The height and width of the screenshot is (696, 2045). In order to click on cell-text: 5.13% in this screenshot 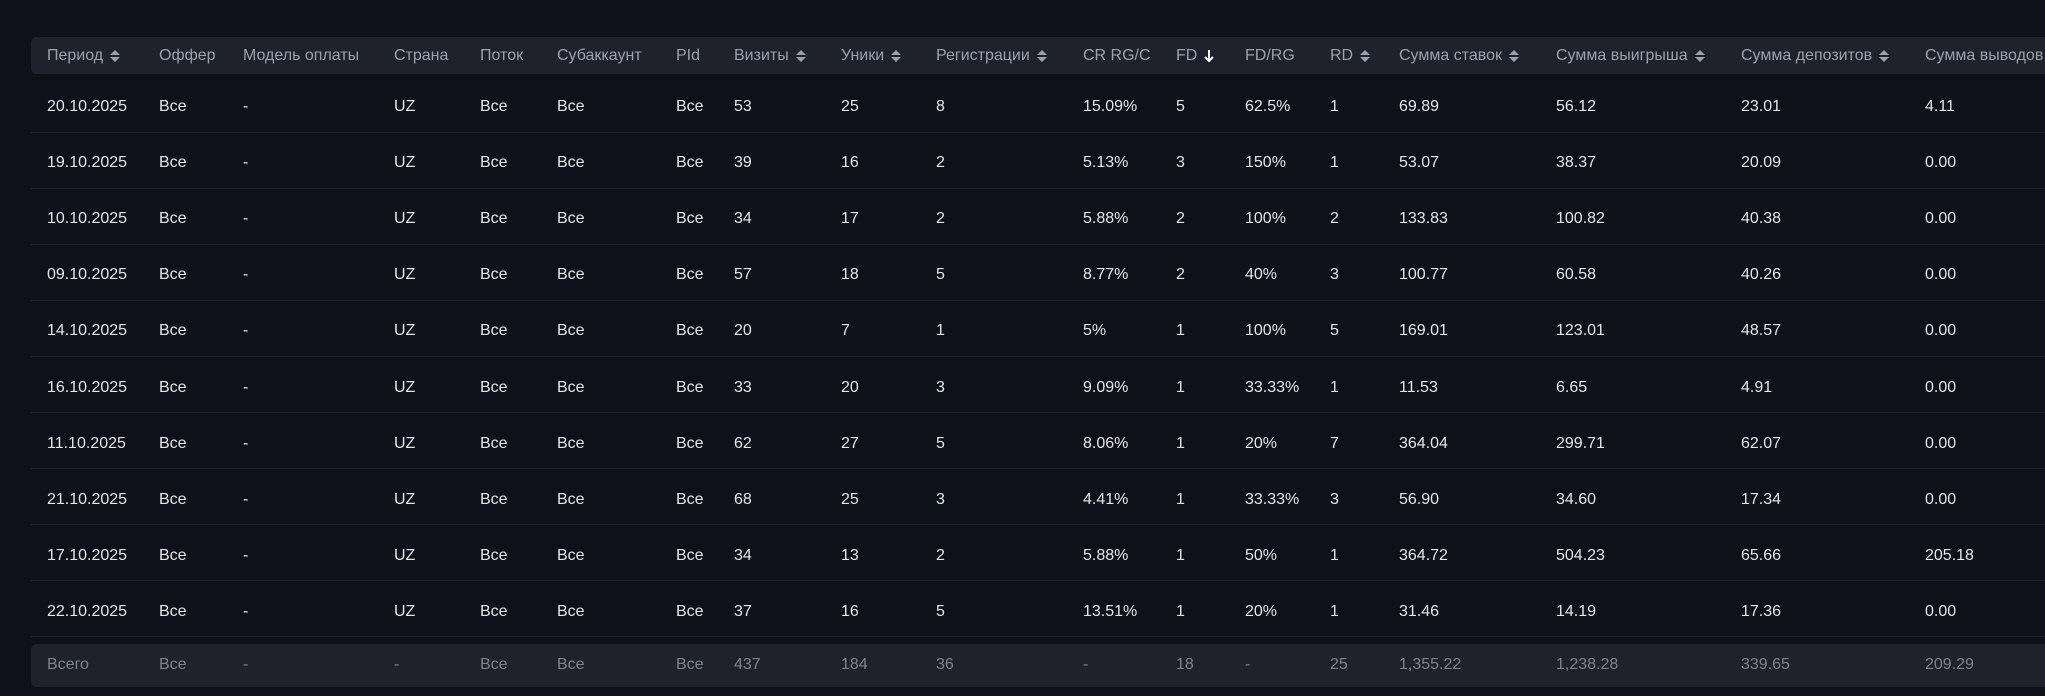, I will do `click(1106, 163)`.